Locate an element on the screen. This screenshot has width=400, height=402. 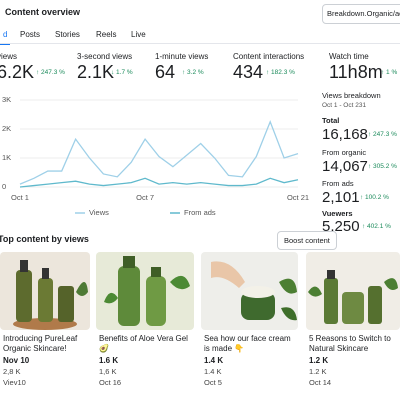
tab: Stories is located at coordinates (67, 34).